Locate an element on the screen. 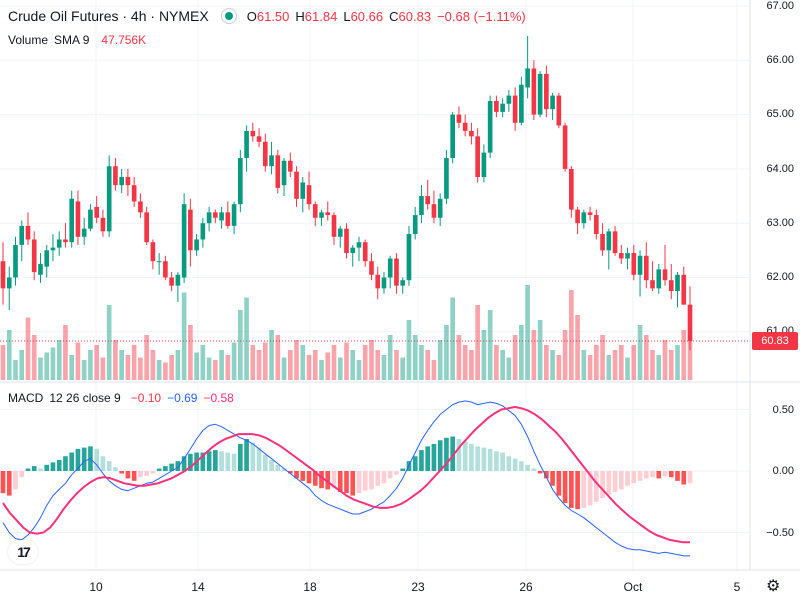 The image size is (800, 600). symbol-title: Crude Oil Futures · 4h · NYMEX is located at coordinates (108, 16).